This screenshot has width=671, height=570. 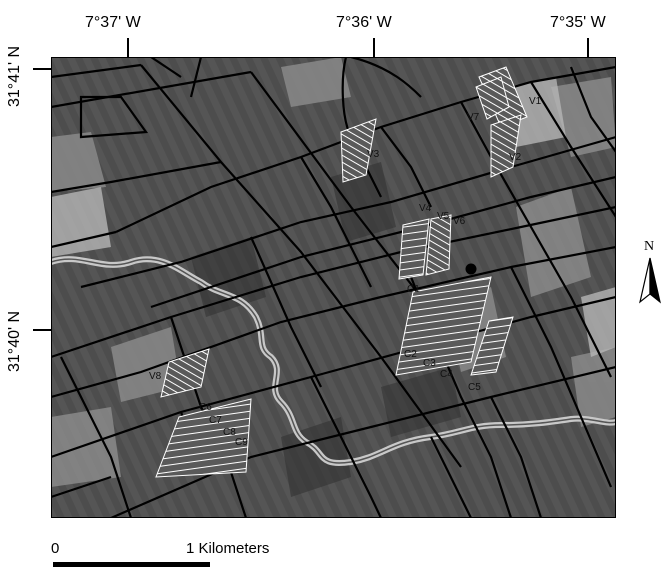 What do you see at coordinates (413, 289) in the screenshot?
I see `label-C1: C1` at bounding box center [413, 289].